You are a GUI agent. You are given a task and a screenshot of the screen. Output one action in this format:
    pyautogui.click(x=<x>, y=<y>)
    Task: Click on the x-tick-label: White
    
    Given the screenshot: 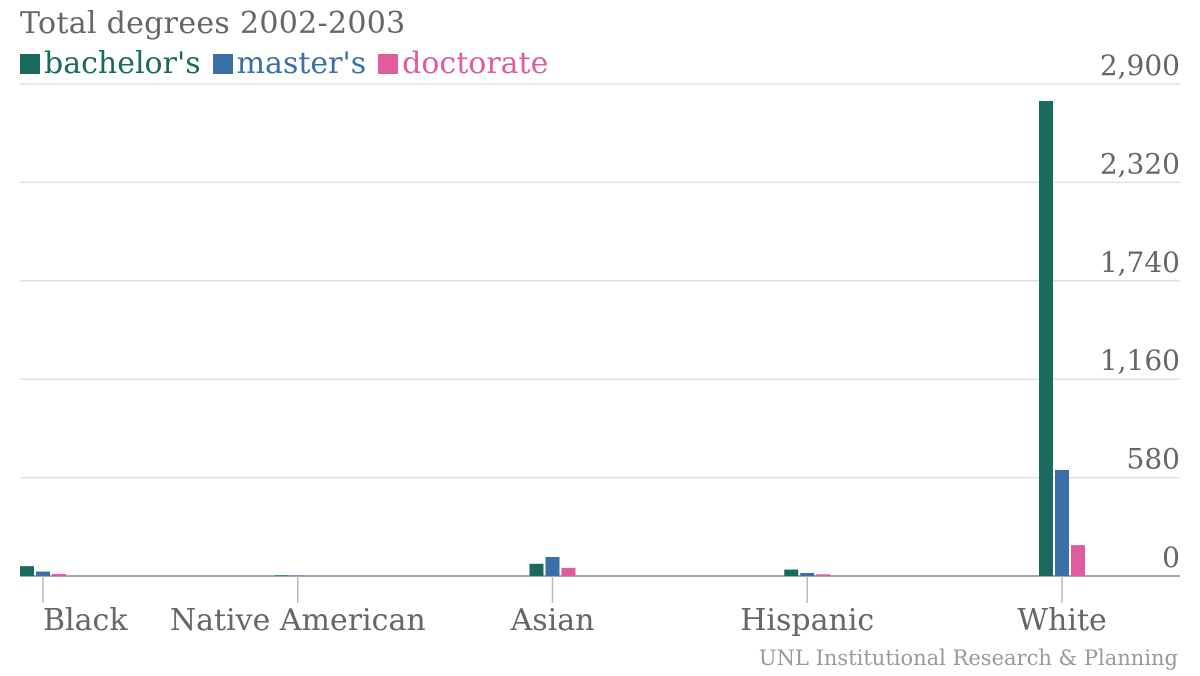 What is the action you would take?
    pyautogui.click(x=1062, y=620)
    